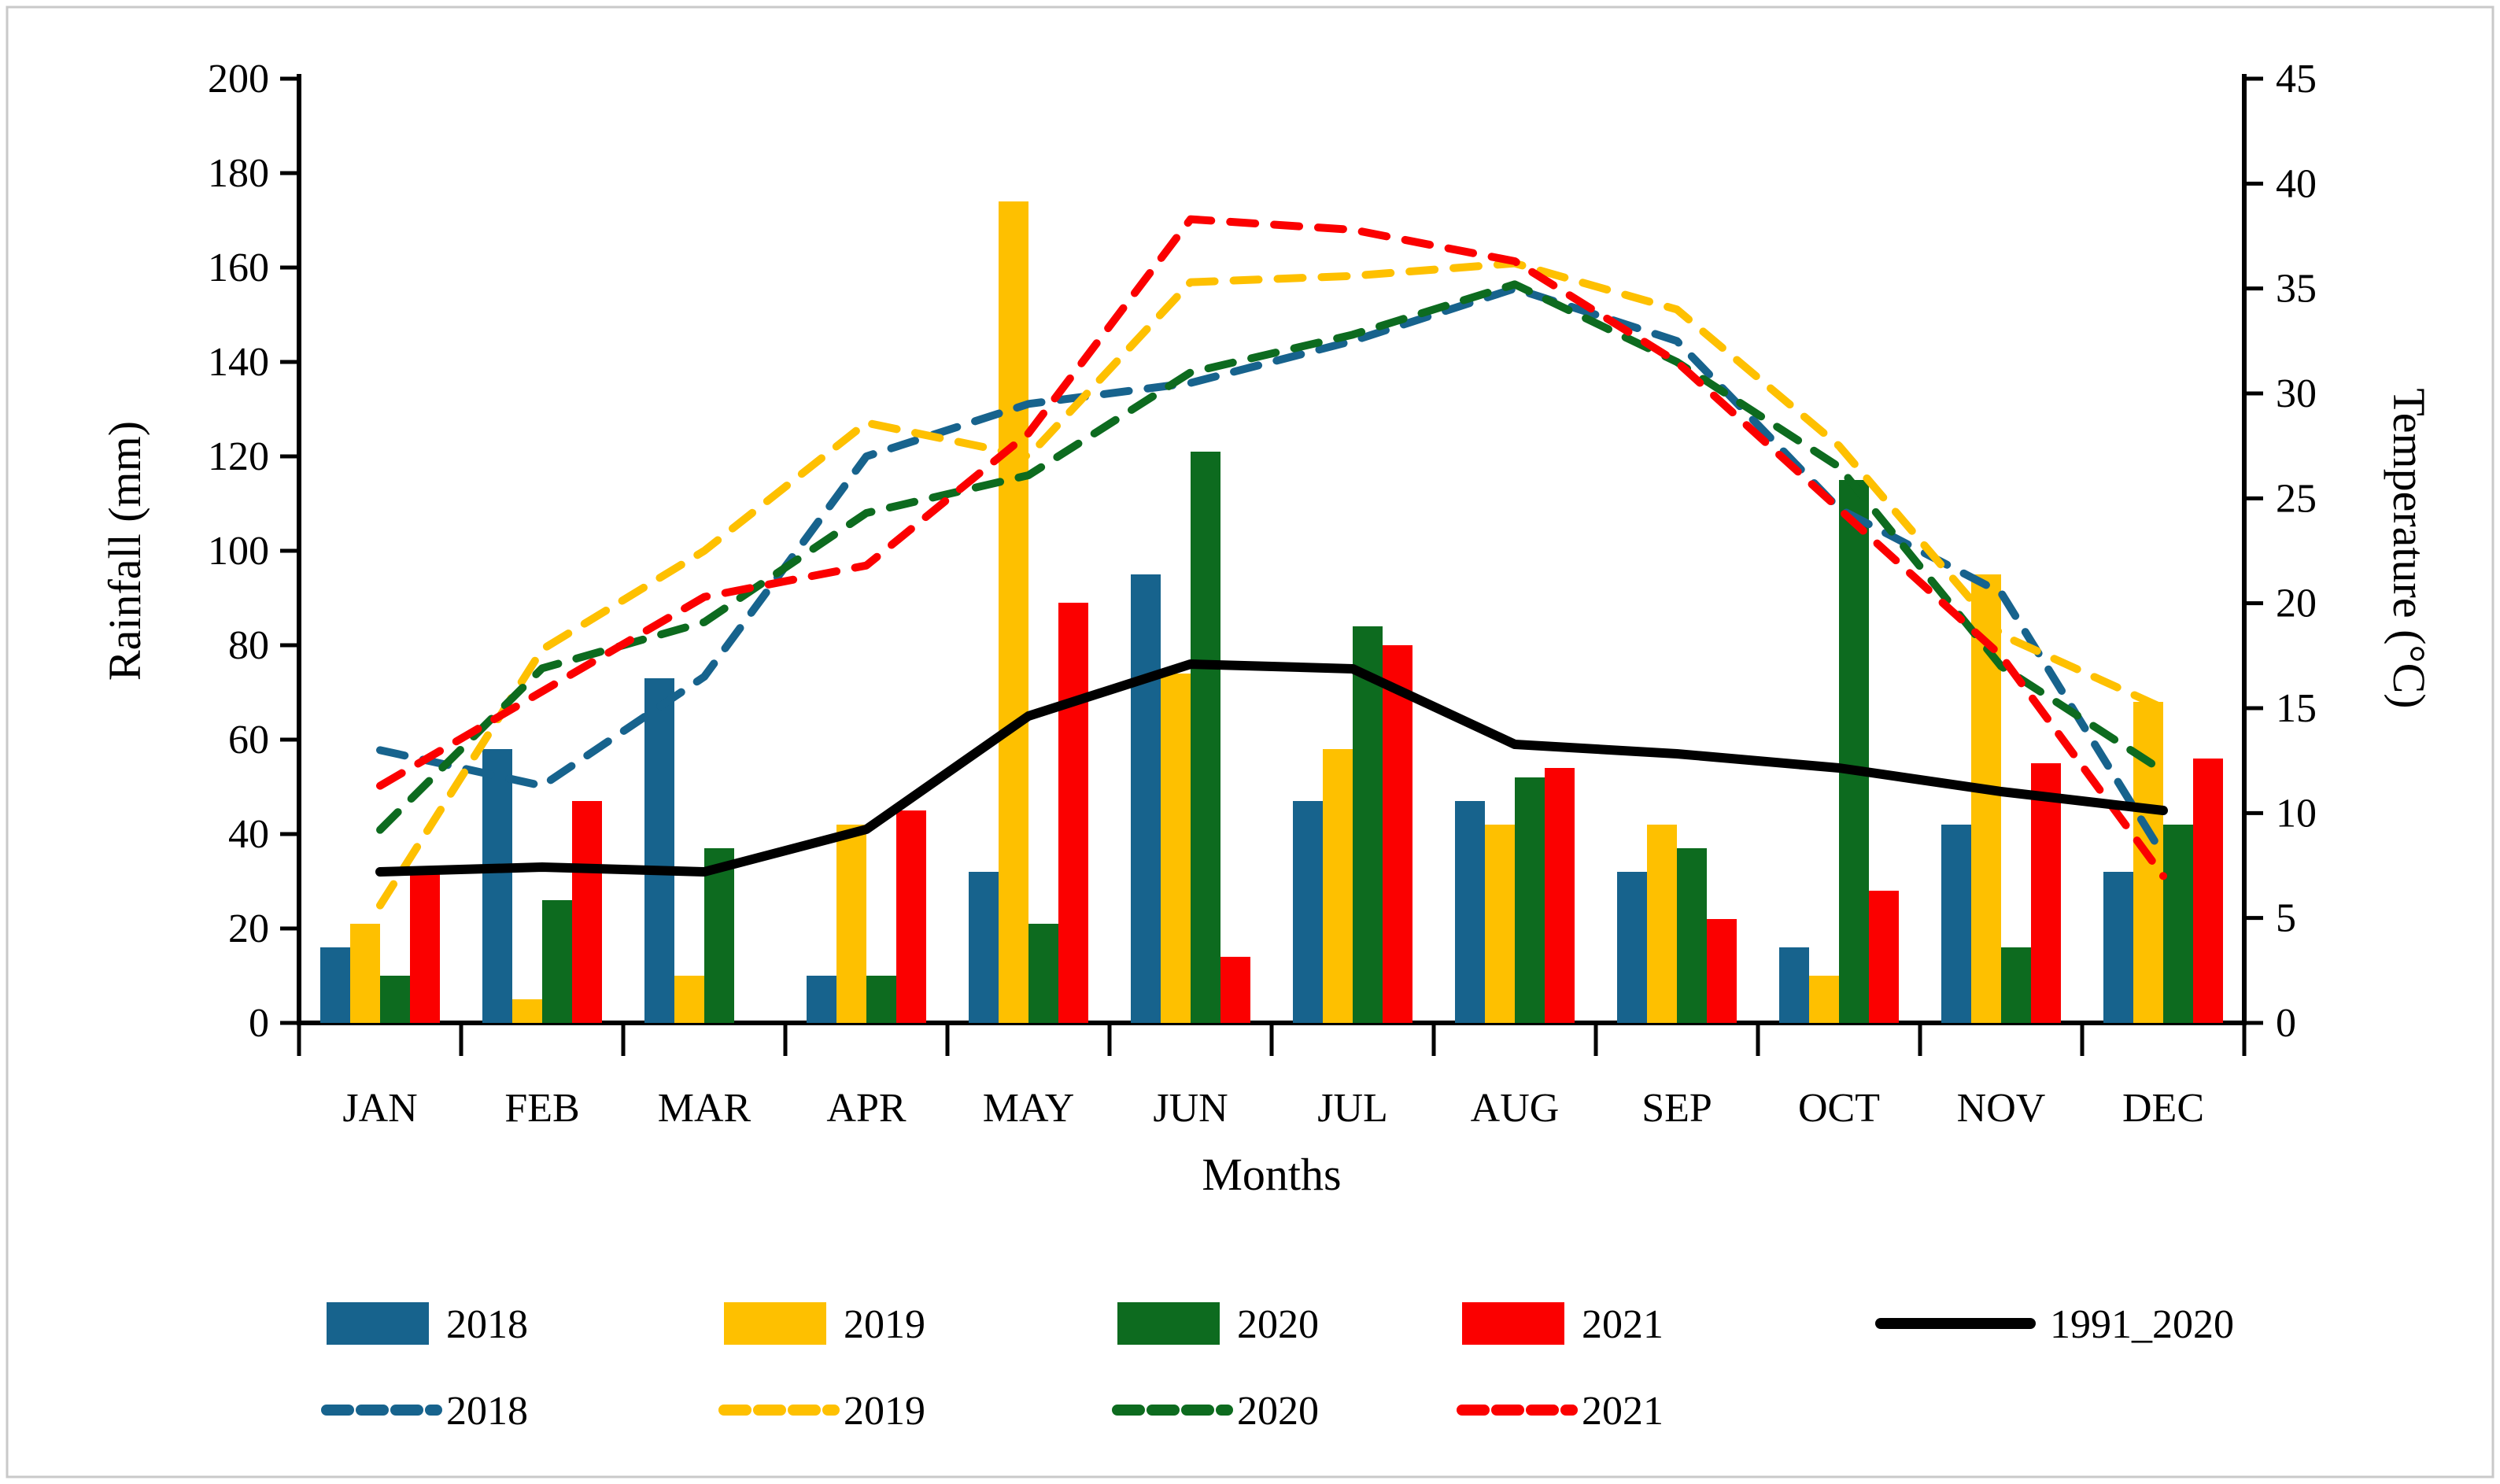 The image size is (2500, 1484). I want to click on right-axis-title: Temperature (°C), so click(2409, 548).